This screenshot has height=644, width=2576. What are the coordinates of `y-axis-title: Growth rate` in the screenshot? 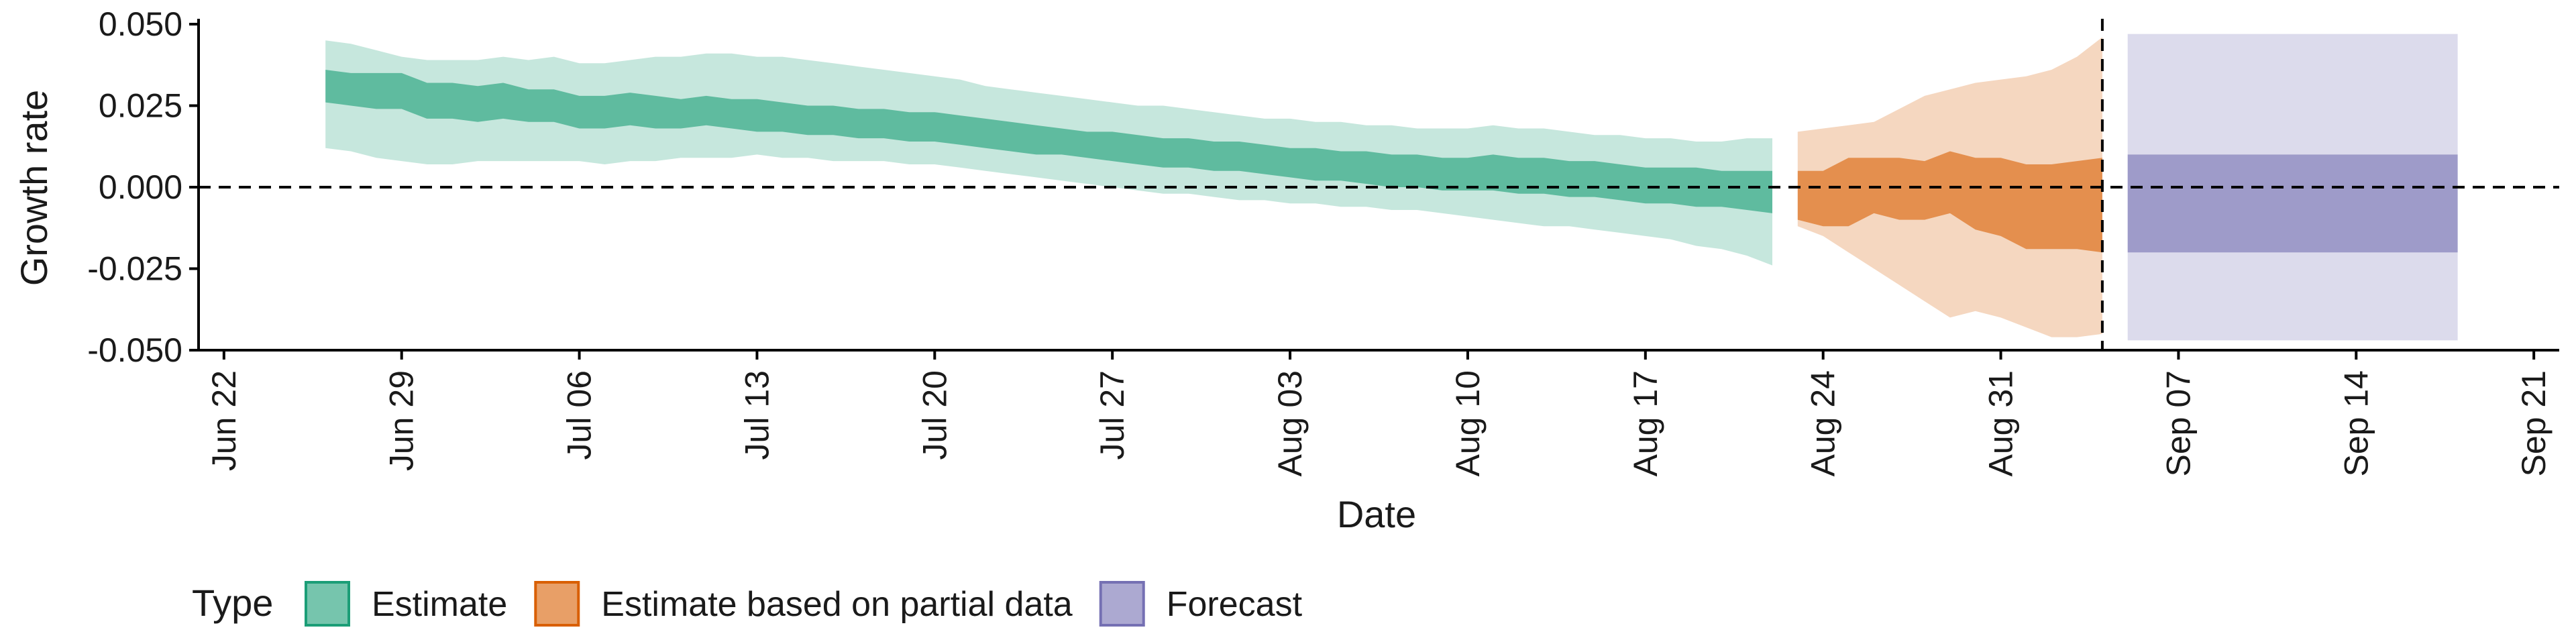 It's located at (34, 188).